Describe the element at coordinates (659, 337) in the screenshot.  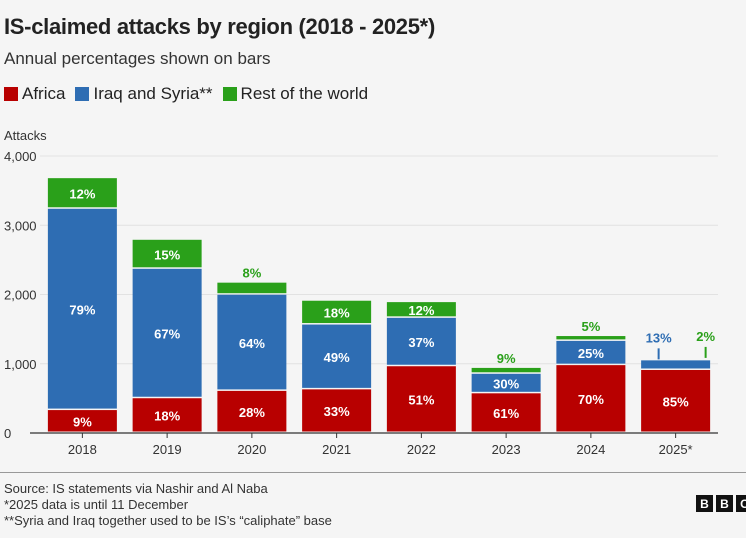
I see `data-label: 13%` at that location.